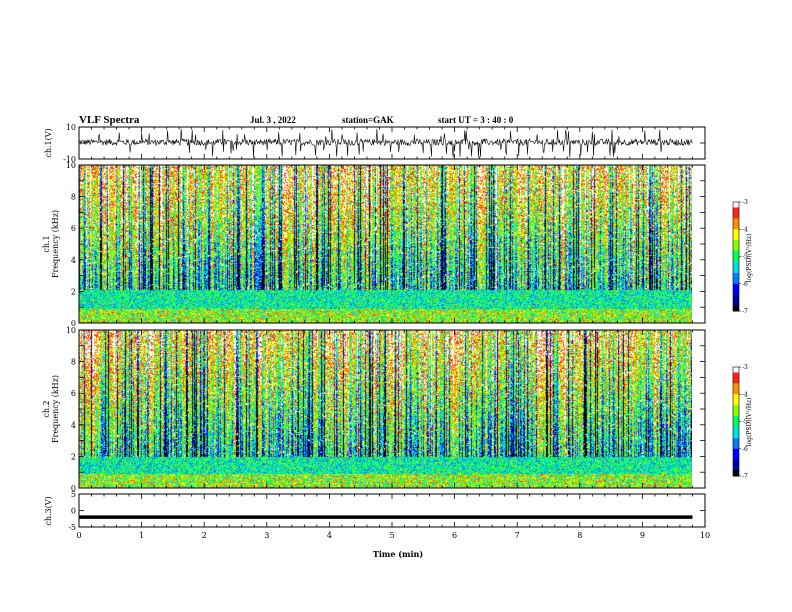 This screenshot has height=612, width=792. I want to click on ch2-colorbar-label: log(PSD)(V²/Hz), so click(749, 422).